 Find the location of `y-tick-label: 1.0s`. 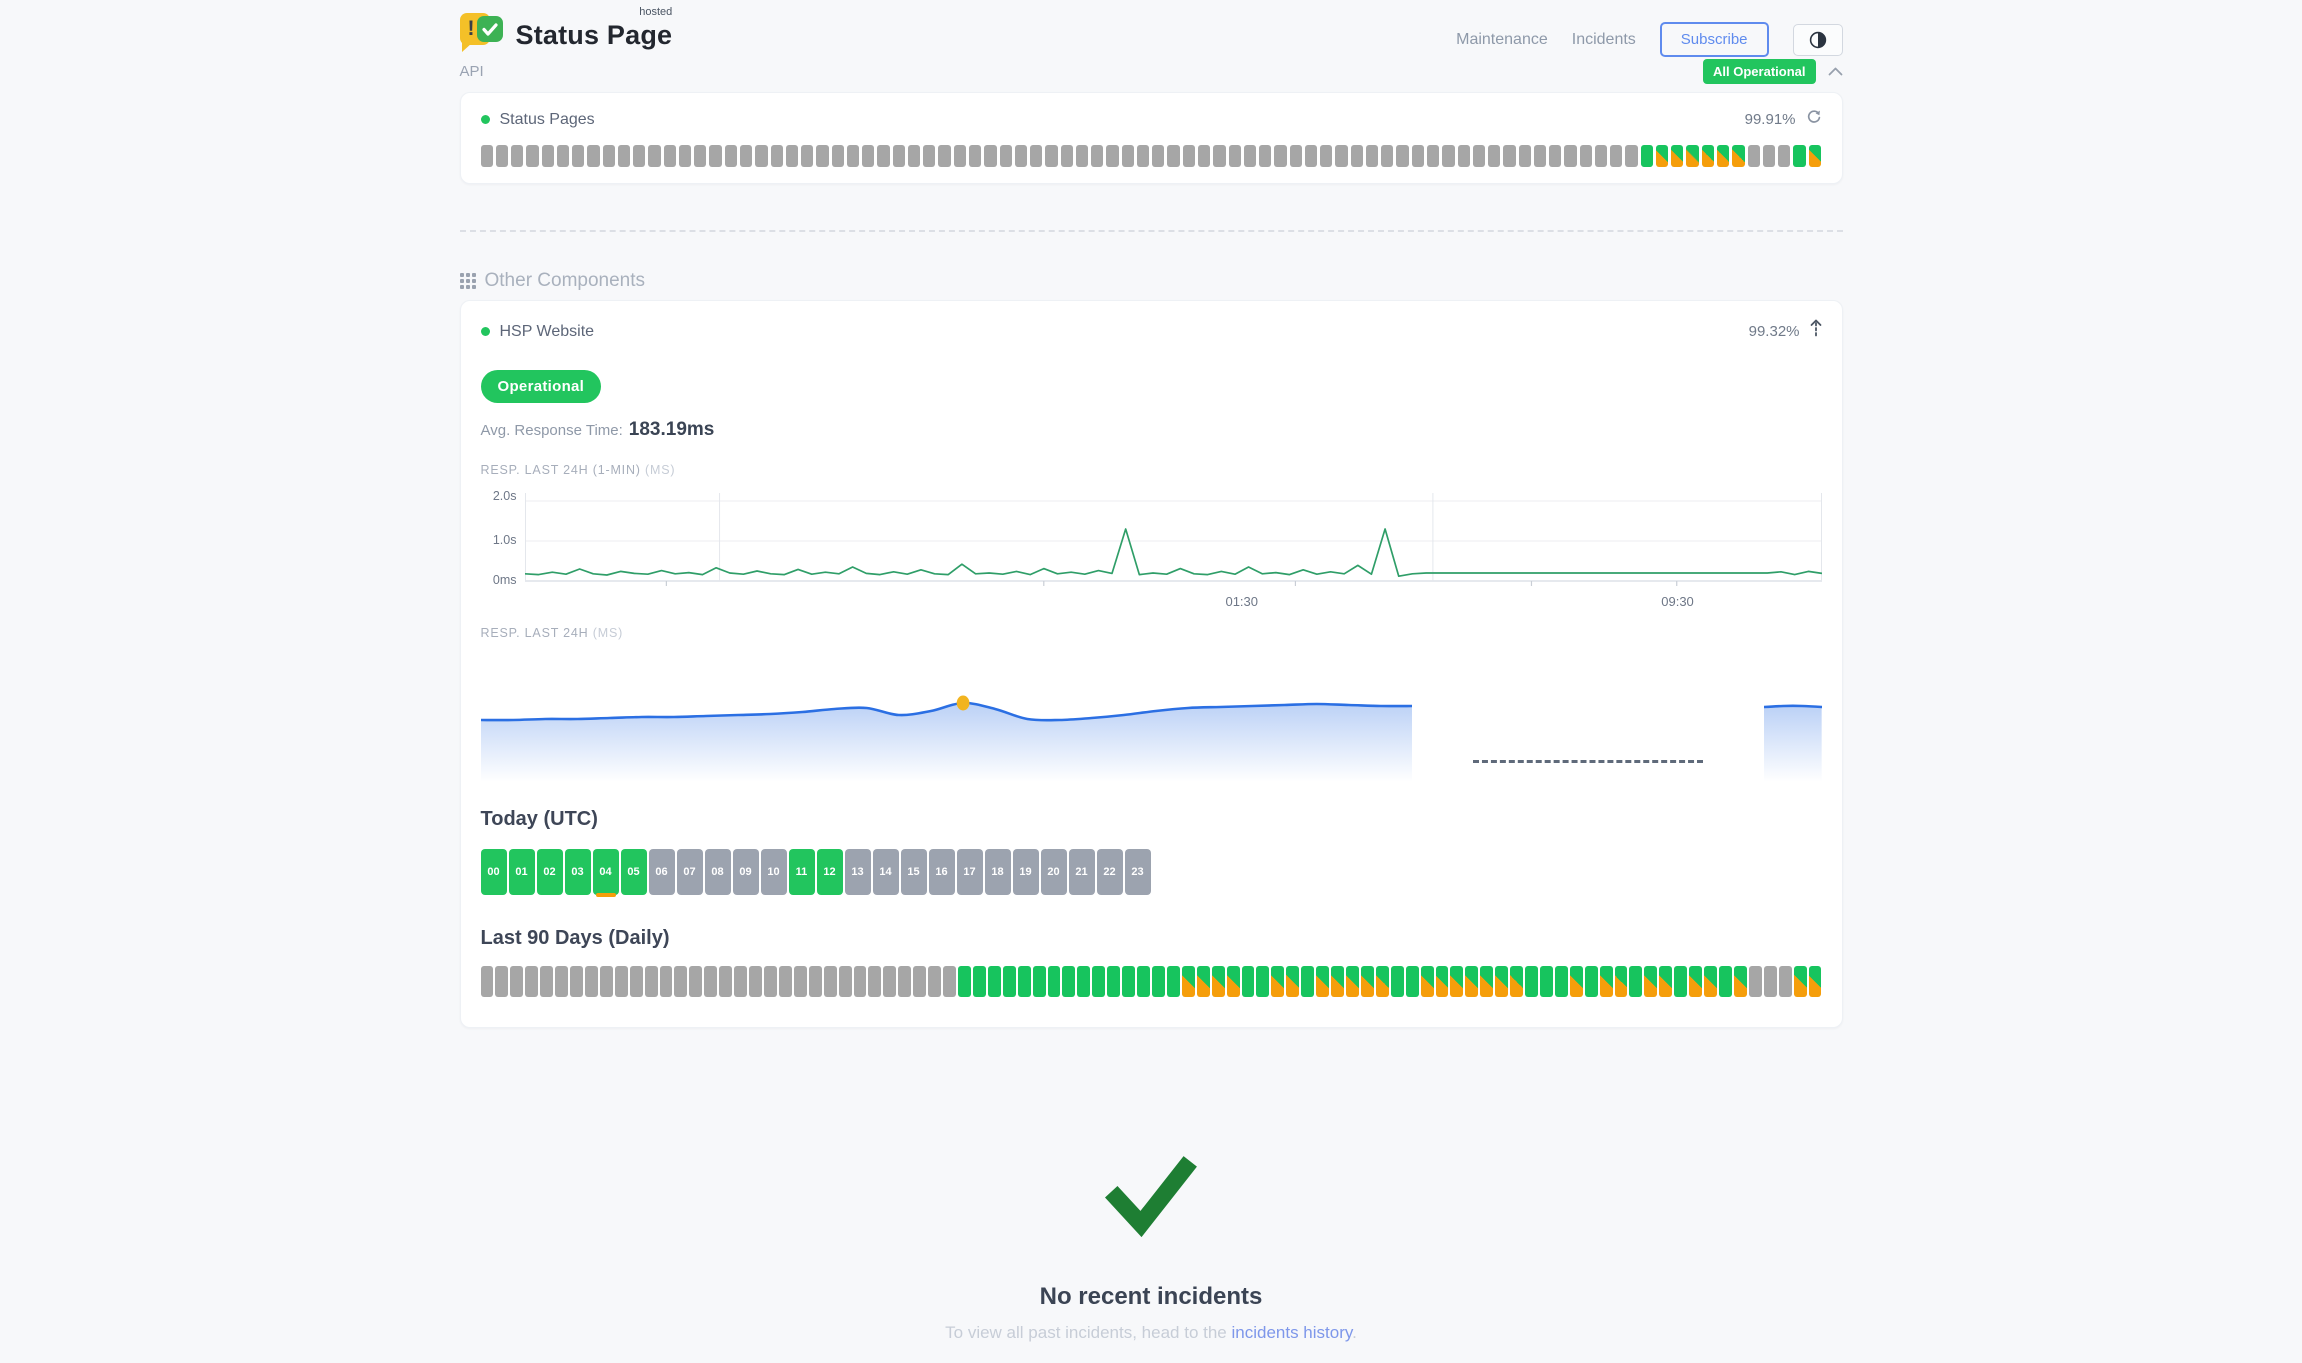

y-tick-label: 1.0s is located at coordinates (504, 540).